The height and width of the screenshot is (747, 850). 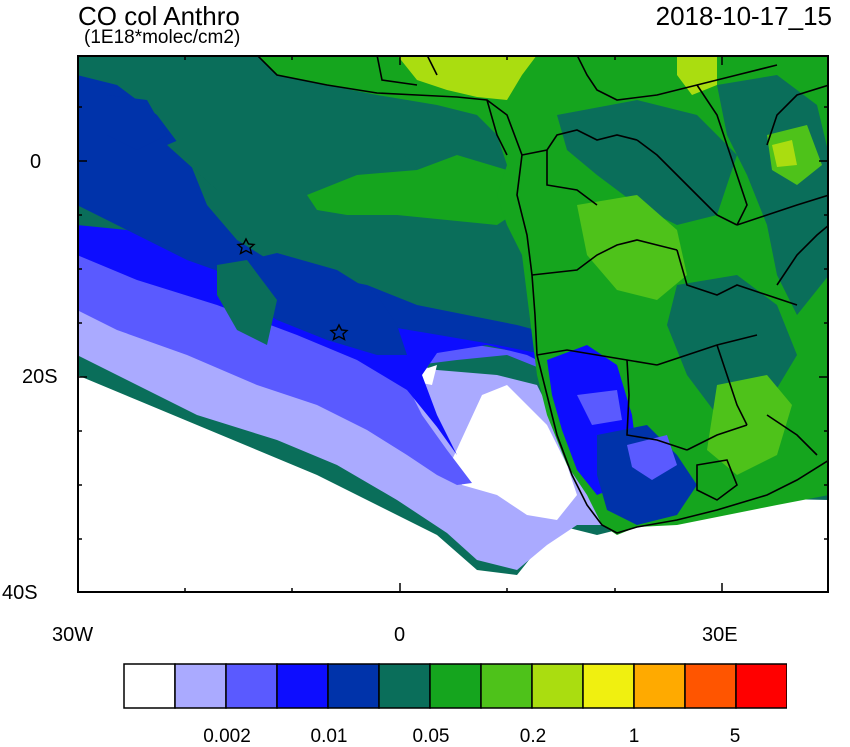 What do you see at coordinates (647, 162) in the screenshot?
I see `field-teal-congo` at bounding box center [647, 162].